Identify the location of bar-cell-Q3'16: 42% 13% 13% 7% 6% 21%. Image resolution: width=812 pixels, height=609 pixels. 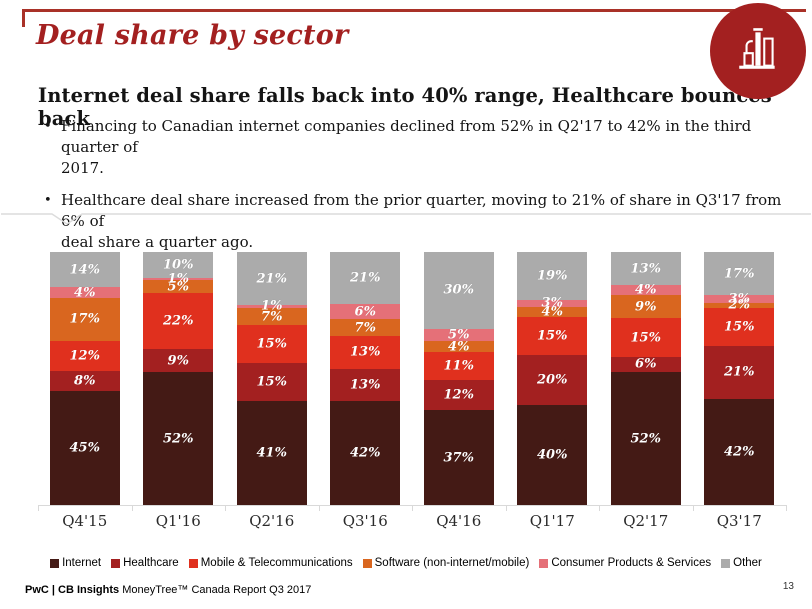
(366, 378).